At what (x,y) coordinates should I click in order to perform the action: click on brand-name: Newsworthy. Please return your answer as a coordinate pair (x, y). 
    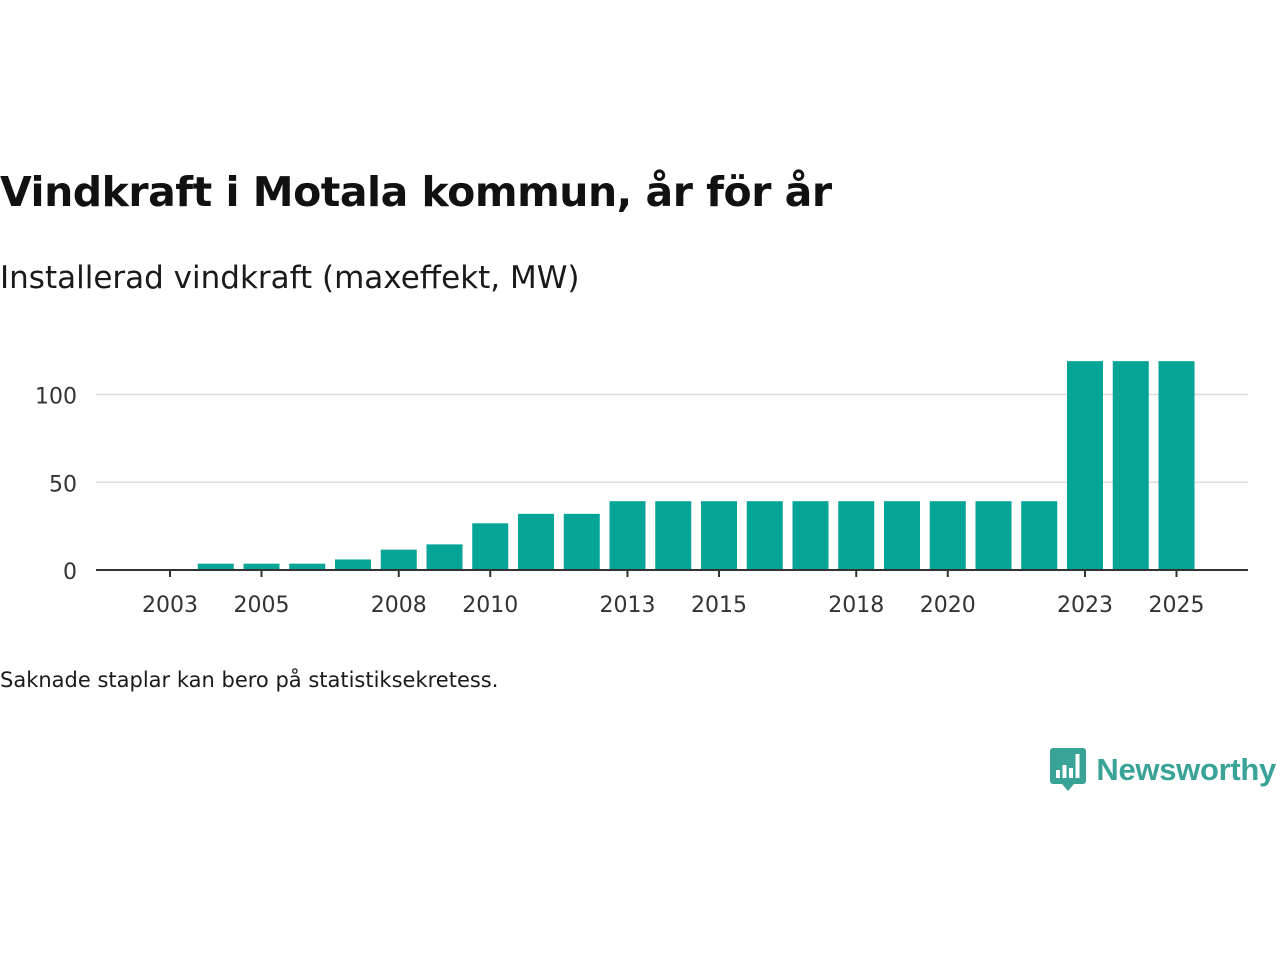
    Looking at the image, I should click on (1186, 769).